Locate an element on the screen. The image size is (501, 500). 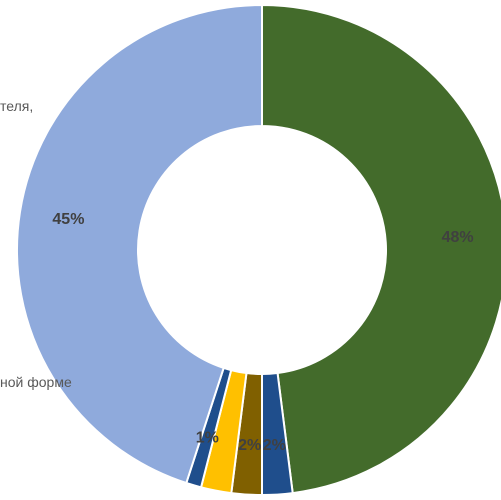
slice-label-0: 48% is located at coordinates (458, 237).